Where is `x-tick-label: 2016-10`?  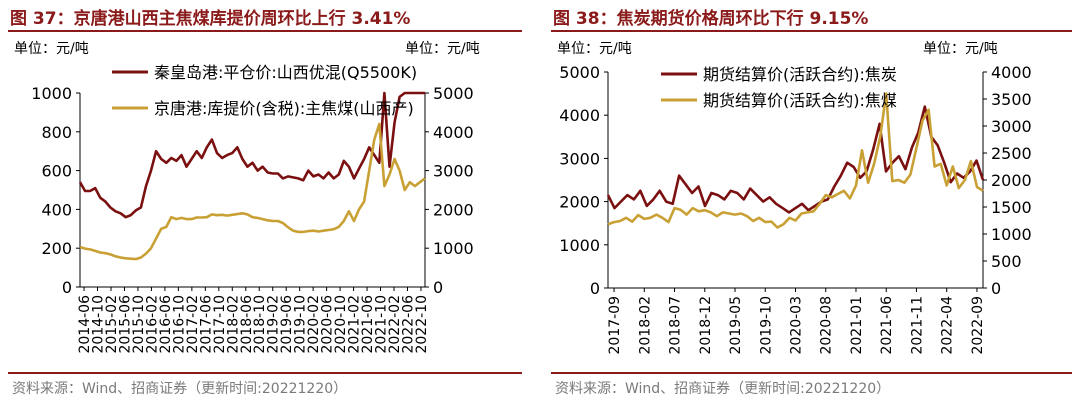
x-tick-label: 2016-10 is located at coordinates (179, 324).